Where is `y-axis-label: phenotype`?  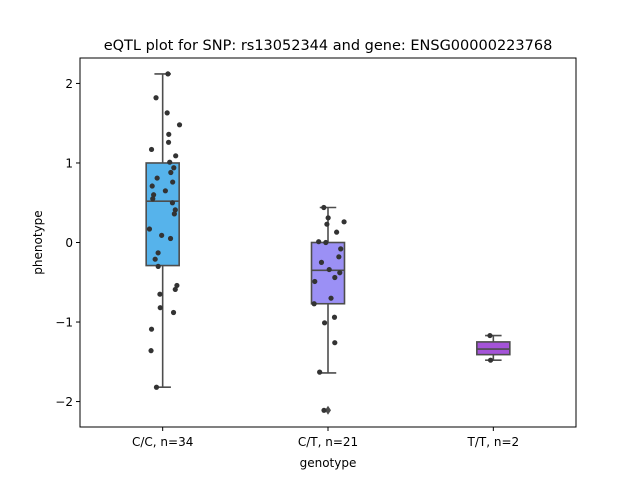
y-axis-label: phenotype is located at coordinates (38, 242).